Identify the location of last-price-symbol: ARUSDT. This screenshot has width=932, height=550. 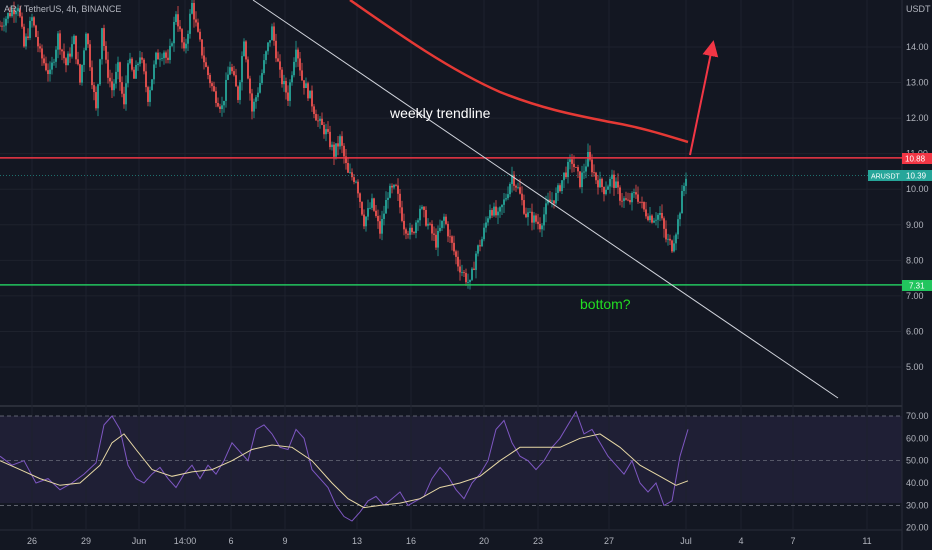
(886, 177).